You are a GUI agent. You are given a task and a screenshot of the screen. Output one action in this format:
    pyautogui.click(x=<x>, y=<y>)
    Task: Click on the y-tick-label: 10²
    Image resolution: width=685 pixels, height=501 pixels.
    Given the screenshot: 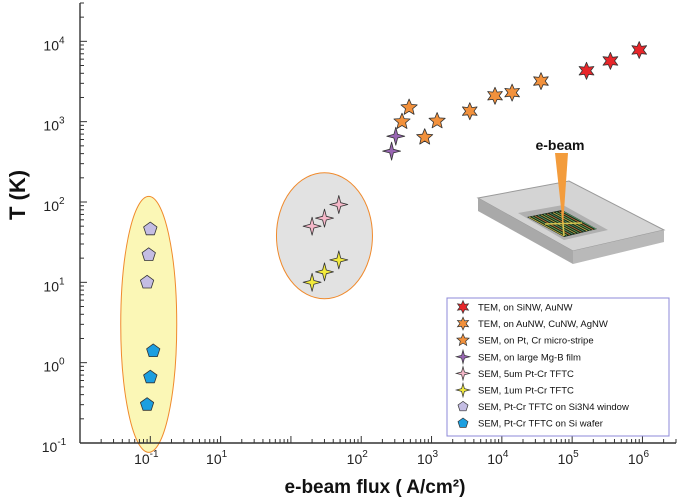 What is the action you would take?
    pyautogui.click(x=54, y=205)
    